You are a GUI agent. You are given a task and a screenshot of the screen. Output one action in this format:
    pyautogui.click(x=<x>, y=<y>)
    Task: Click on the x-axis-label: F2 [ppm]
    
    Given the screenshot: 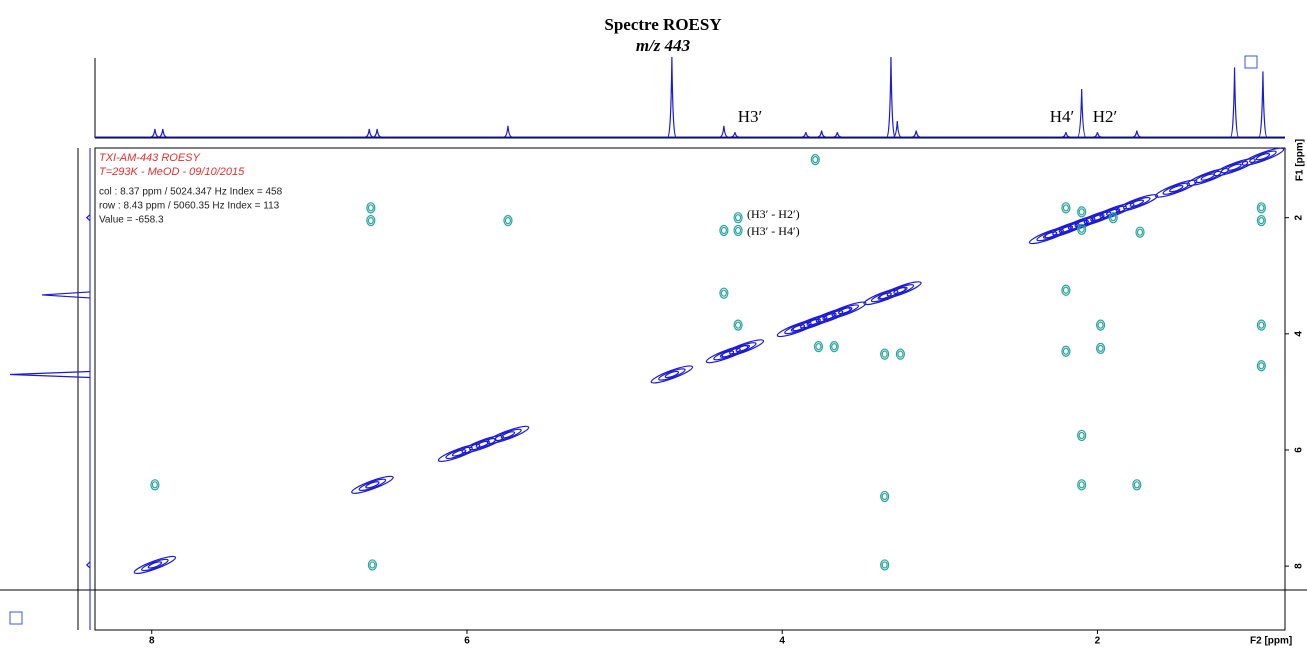 What is the action you would take?
    pyautogui.click(x=1271, y=641)
    